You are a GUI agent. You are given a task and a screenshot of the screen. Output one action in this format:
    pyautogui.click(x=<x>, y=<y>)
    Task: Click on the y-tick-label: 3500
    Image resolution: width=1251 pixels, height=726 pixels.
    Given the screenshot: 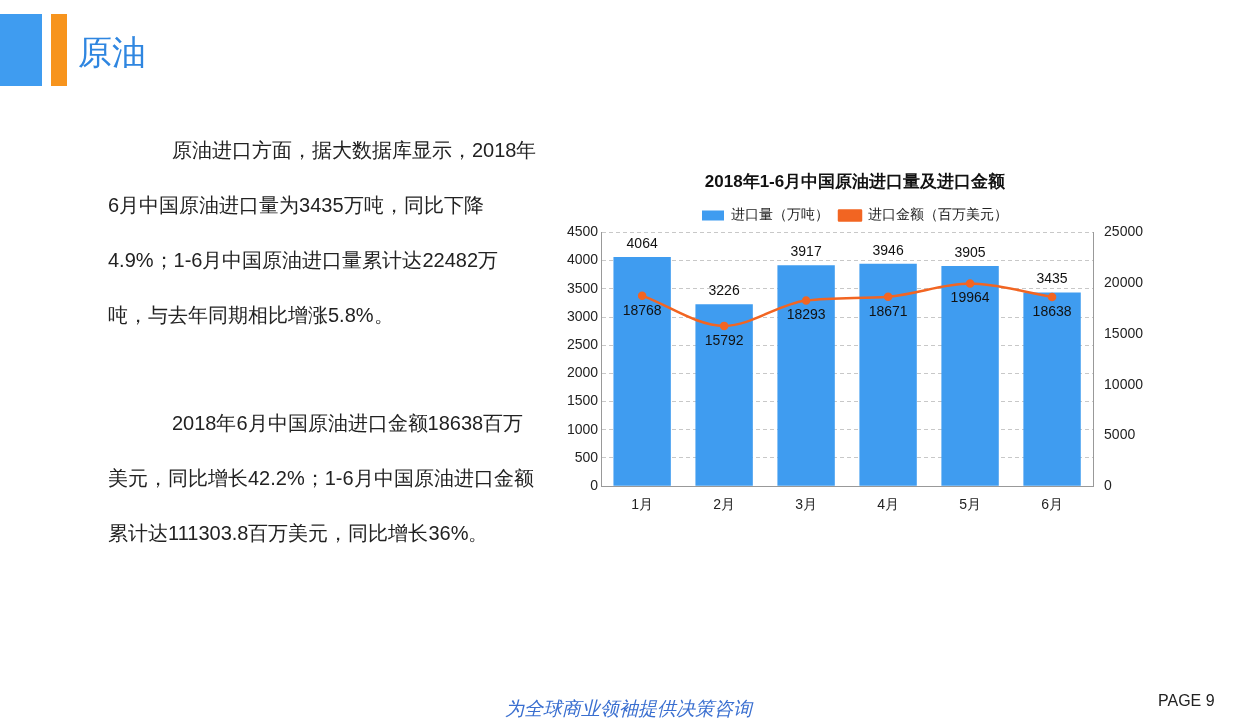 What is the action you would take?
    pyautogui.click(x=582, y=287)
    